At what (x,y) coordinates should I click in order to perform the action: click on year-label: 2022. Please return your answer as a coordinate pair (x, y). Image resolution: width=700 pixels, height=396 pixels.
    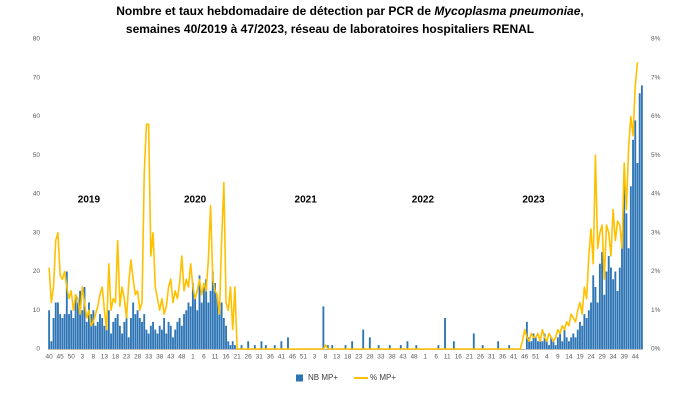
    Looking at the image, I should click on (423, 200).